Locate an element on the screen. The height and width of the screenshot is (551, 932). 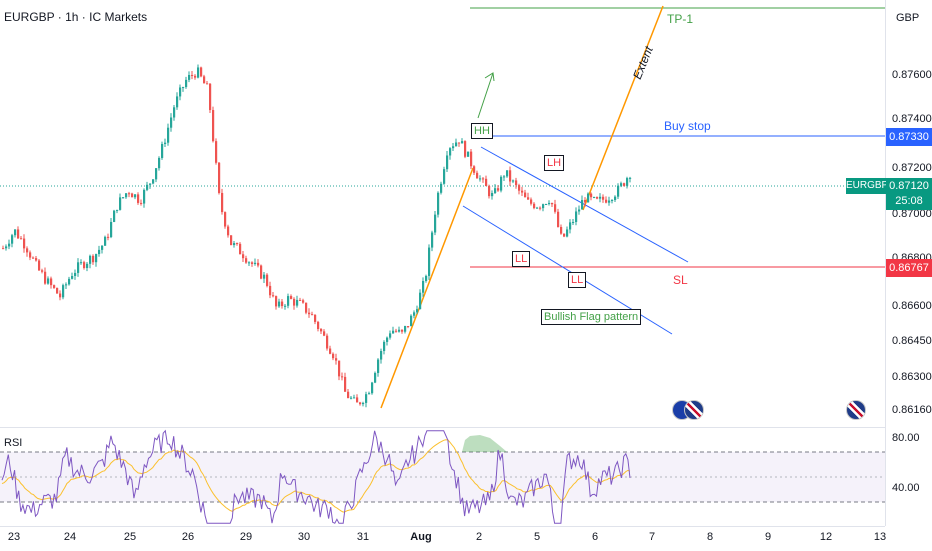
y-tick-label: 0.87400 is located at coordinates (912, 119).